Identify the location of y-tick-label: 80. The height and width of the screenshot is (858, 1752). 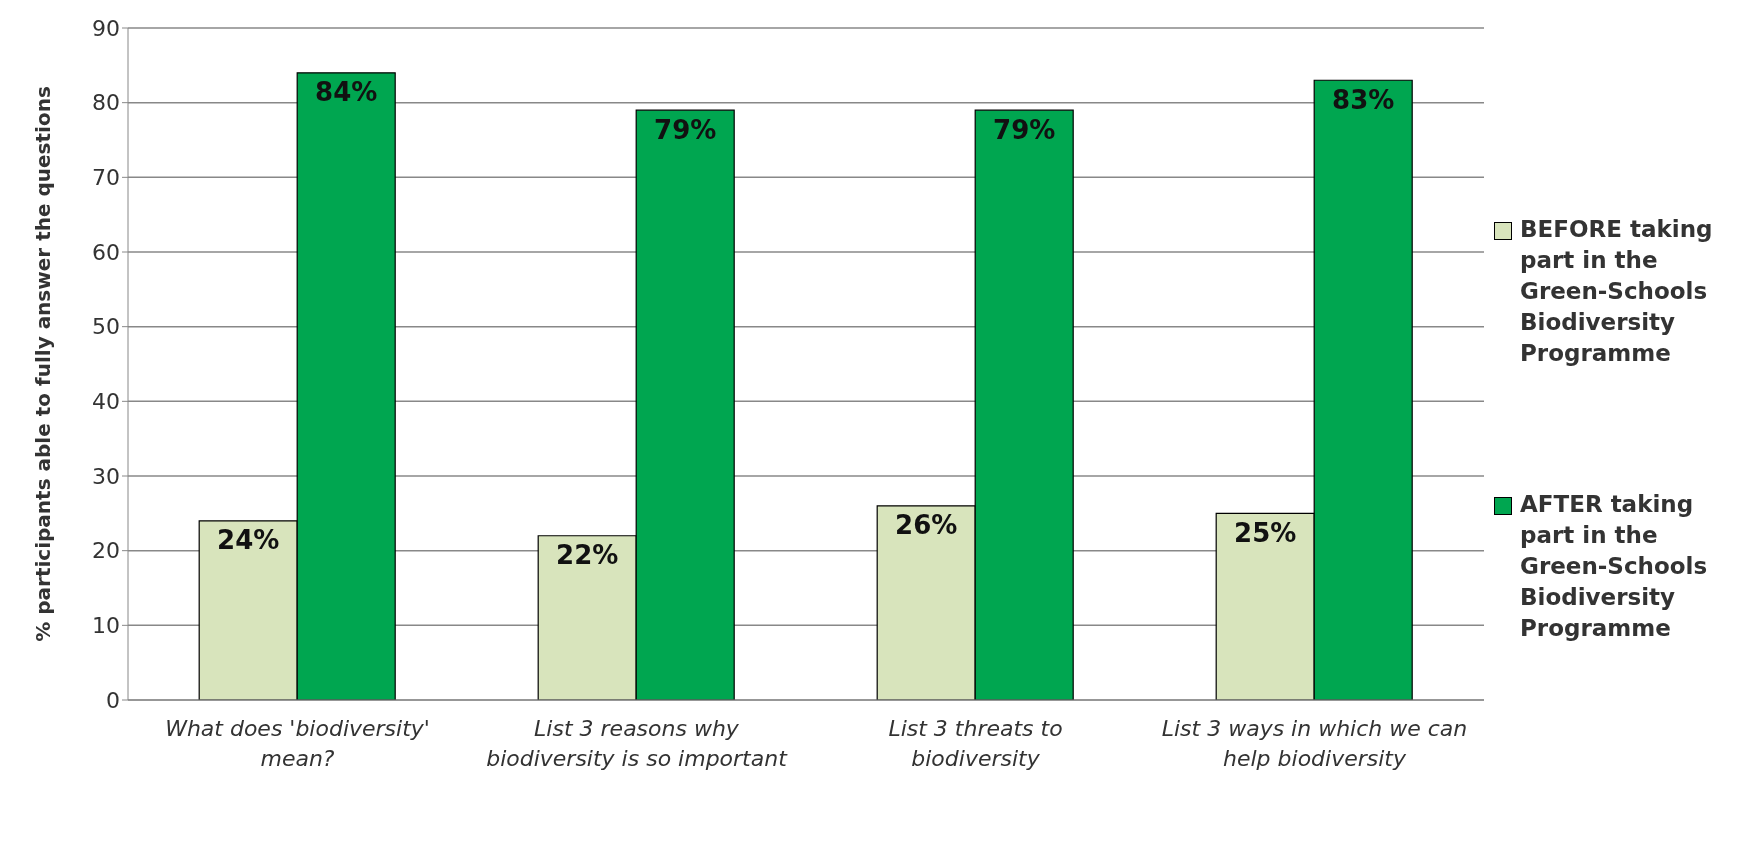
(106, 103).